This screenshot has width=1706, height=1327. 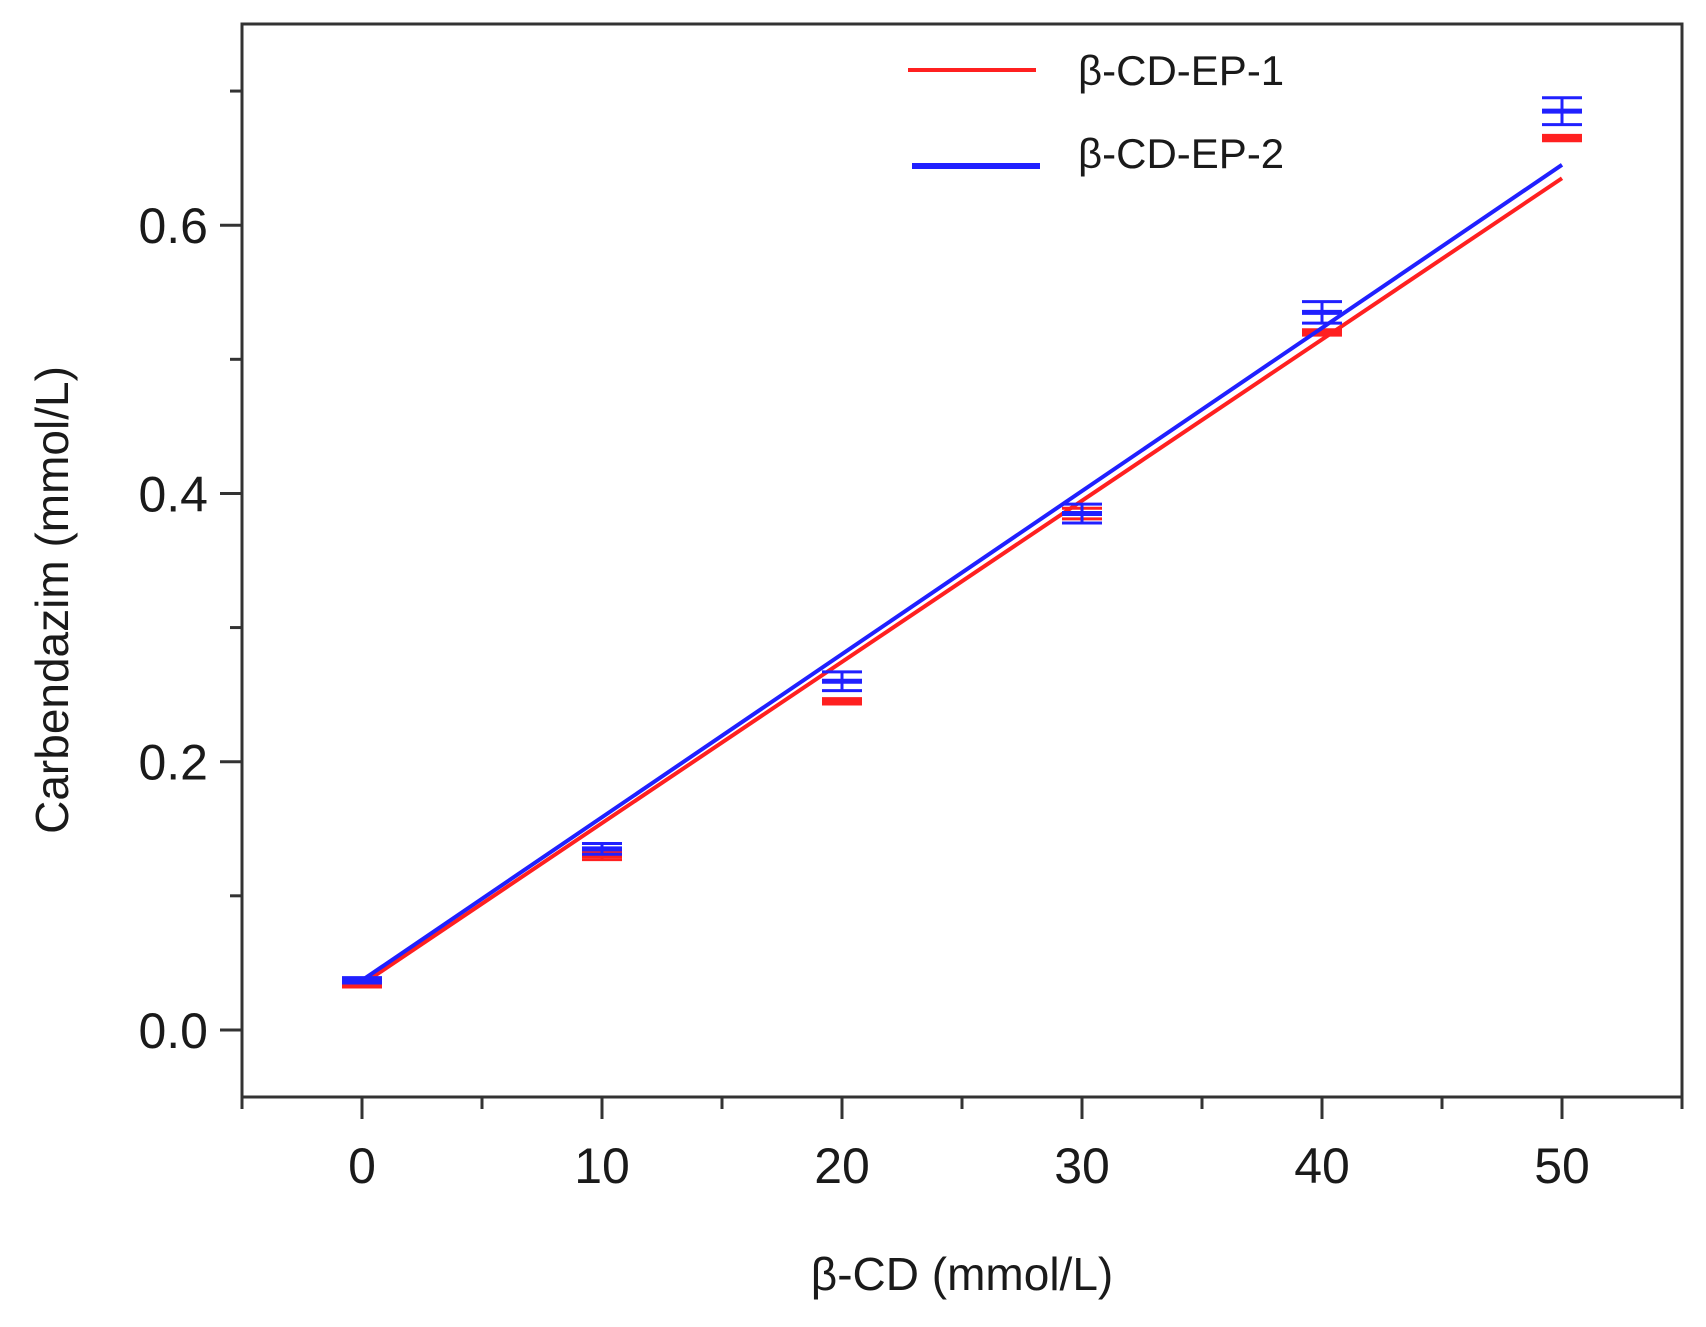 What do you see at coordinates (173, 763) in the screenshot?
I see `y-tick-label: 0.2` at bounding box center [173, 763].